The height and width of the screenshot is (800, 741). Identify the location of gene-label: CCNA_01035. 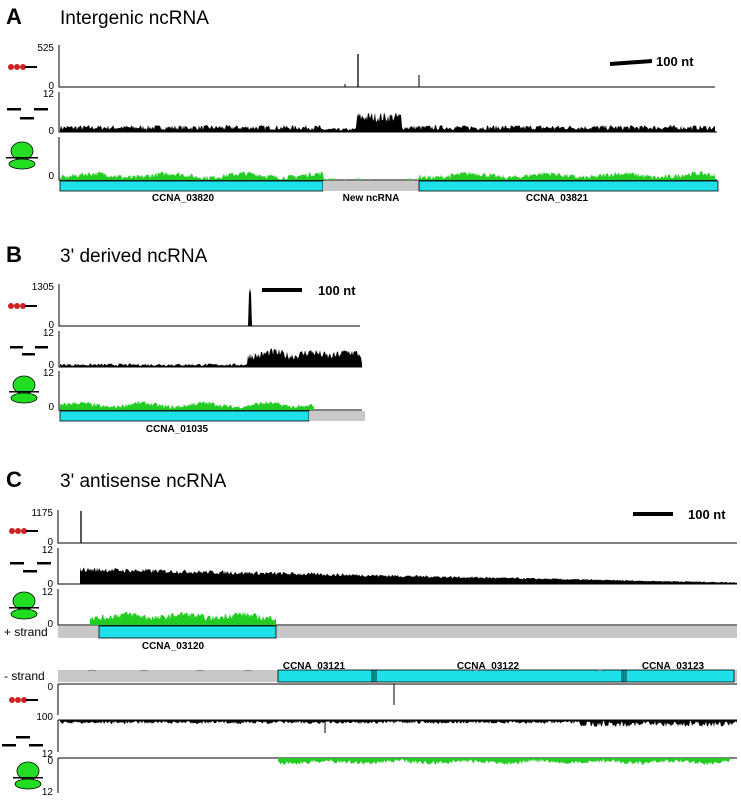
(177, 429).